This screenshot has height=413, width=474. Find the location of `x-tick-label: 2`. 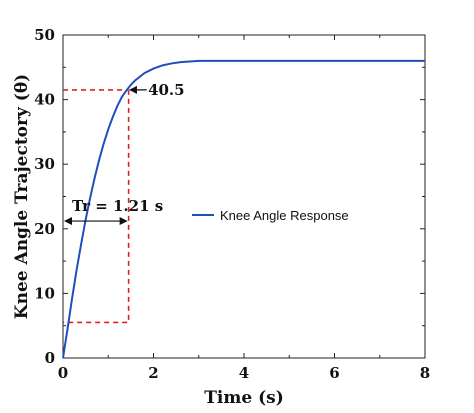

x-tick-label: 2 is located at coordinates (153, 373).